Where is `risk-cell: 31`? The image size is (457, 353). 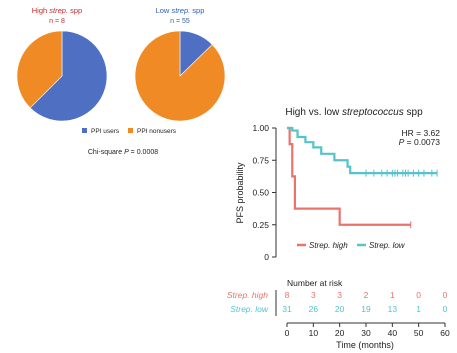
risk-cell: 31 is located at coordinates (287, 309).